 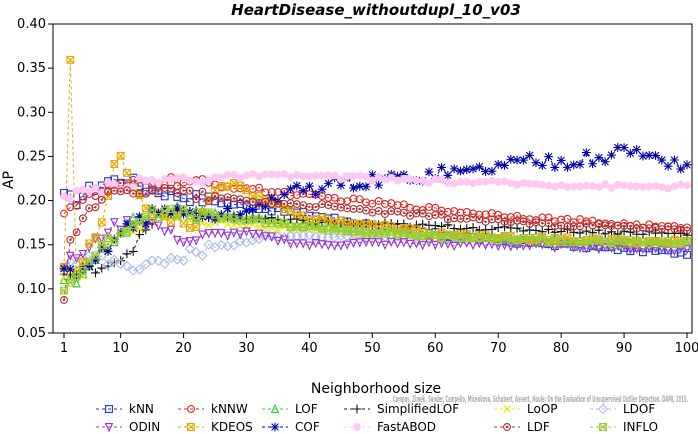 What do you see at coordinates (507, 409) in the screenshot?
I see `legend-marker` at bounding box center [507, 409].